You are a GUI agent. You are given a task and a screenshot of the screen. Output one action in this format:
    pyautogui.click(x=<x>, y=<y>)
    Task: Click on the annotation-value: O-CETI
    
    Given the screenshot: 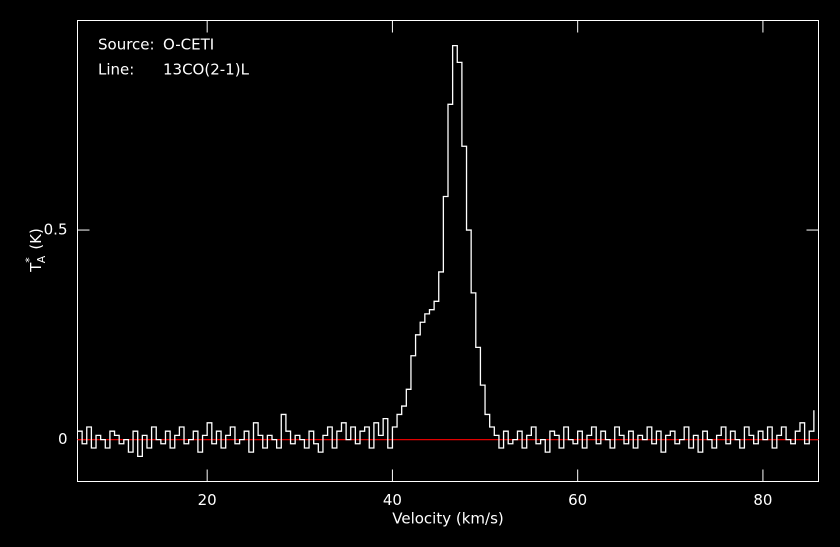 What is the action you would take?
    pyautogui.click(x=188, y=45)
    